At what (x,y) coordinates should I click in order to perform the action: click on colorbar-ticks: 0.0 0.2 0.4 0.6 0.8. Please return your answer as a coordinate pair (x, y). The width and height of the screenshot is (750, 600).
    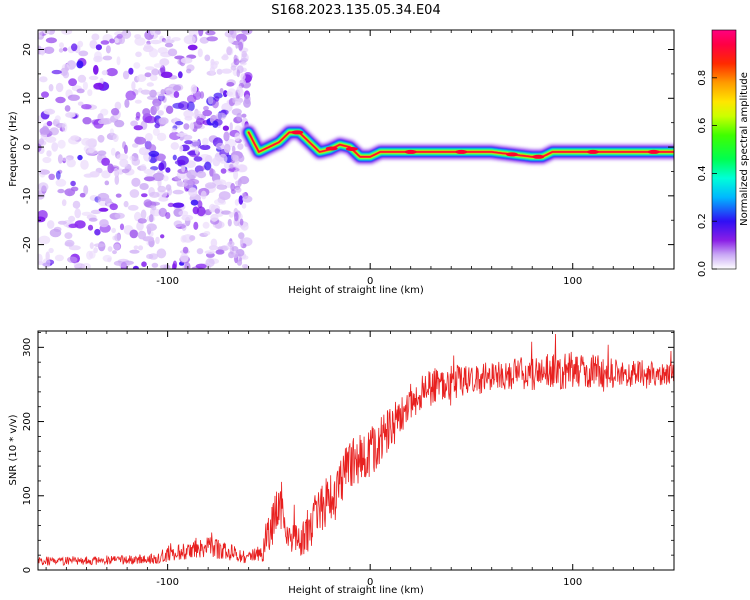
    Looking at the image, I should click on (707, 173).